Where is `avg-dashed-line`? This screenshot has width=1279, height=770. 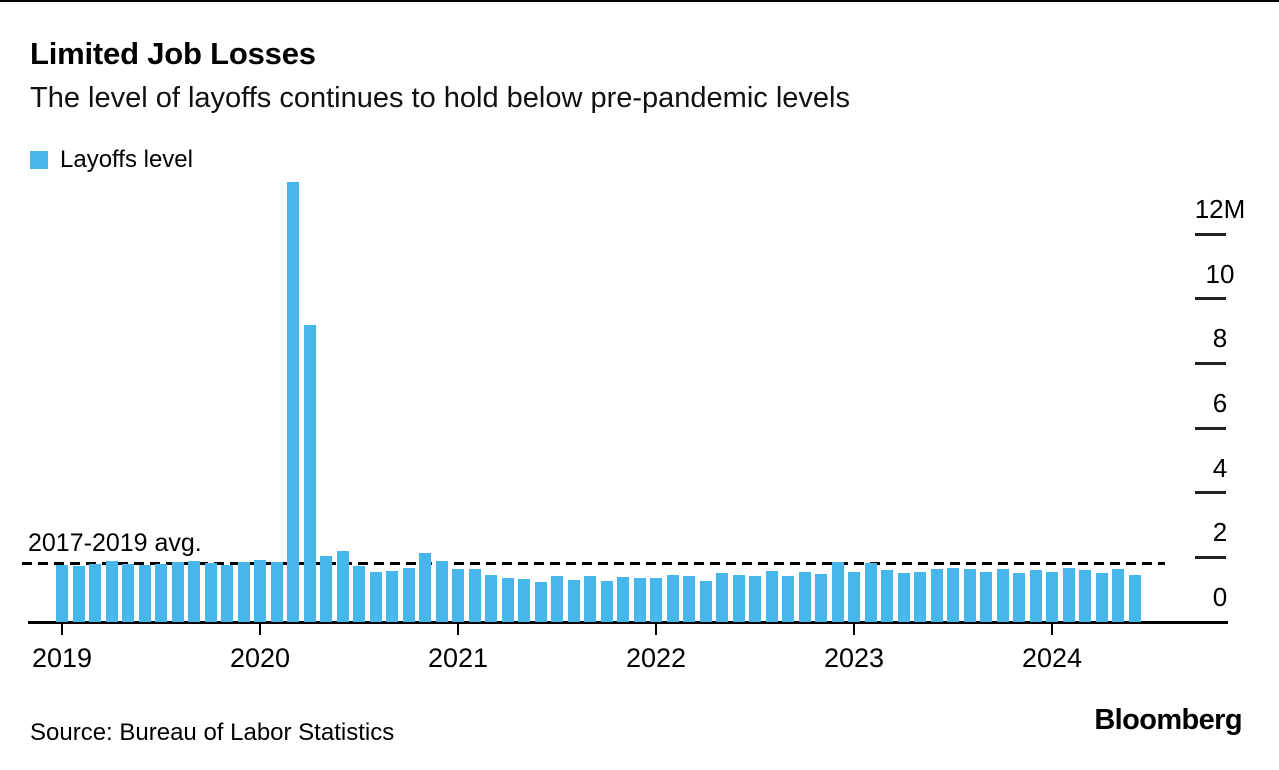
avg-dashed-line is located at coordinates (593, 564).